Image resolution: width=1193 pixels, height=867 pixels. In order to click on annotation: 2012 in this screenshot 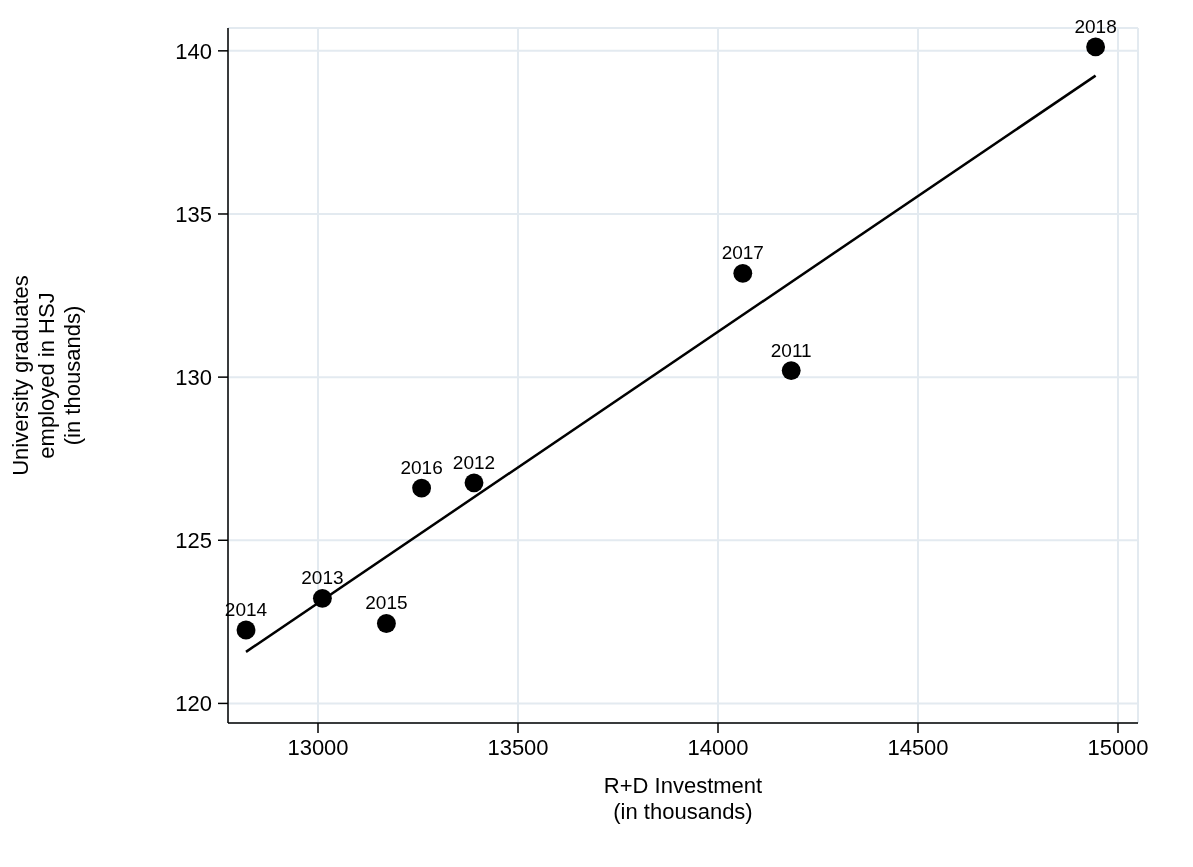, I will do `click(474, 462)`.